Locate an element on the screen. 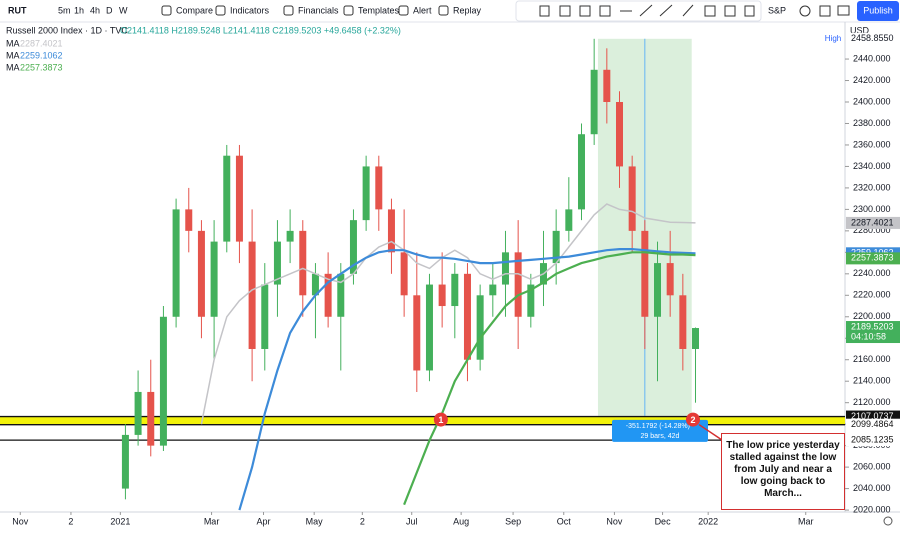 Image resolution: width=900 pixels, height=536 pixels. ma-legend-value: 2259.1062 is located at coordinates (41, 55).